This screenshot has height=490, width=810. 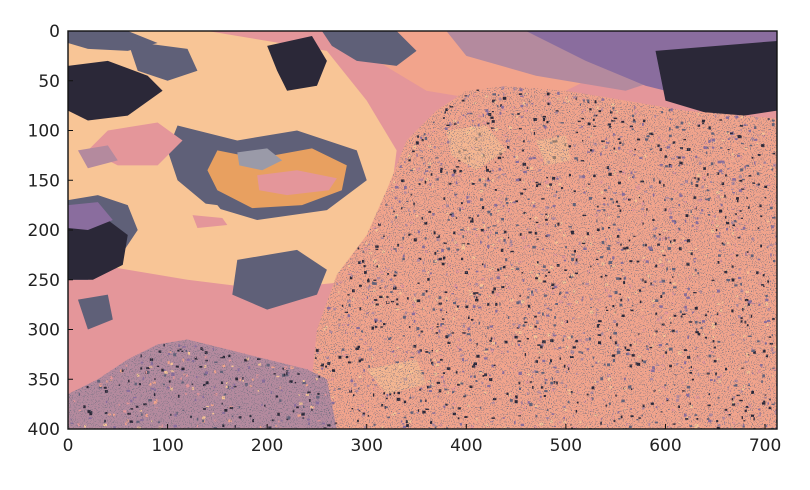 I want to click on y-tick-label: 350, so click(x=44, y=380).